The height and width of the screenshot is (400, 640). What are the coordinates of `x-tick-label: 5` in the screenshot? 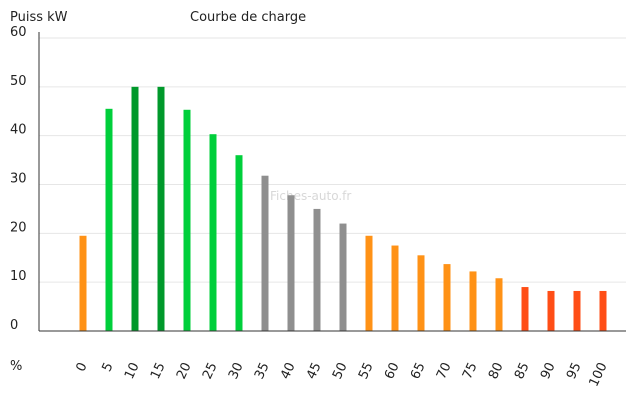 It's located at (108, 367).